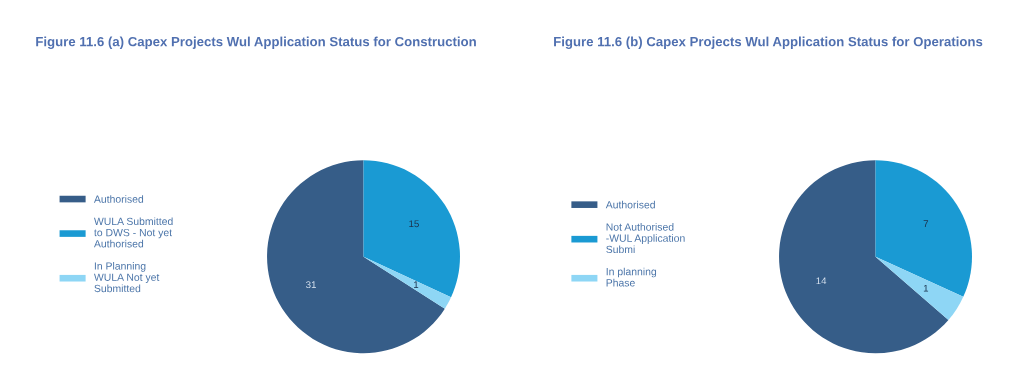 This screenshot has height=389, width=1024. What do you see at coordinates (126, 277) in the screenshot?
I see `legend-label: In Planning WULA Not yet Submitted` at bounding box center [126, 277].